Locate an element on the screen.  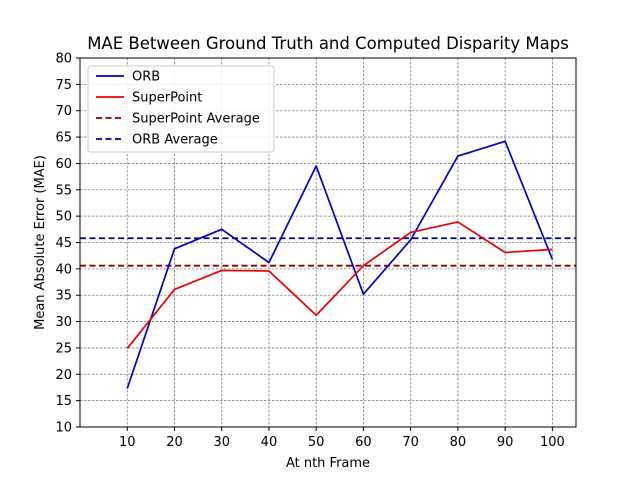
y-tick-label: 75 is located at coordinates (63, 85).